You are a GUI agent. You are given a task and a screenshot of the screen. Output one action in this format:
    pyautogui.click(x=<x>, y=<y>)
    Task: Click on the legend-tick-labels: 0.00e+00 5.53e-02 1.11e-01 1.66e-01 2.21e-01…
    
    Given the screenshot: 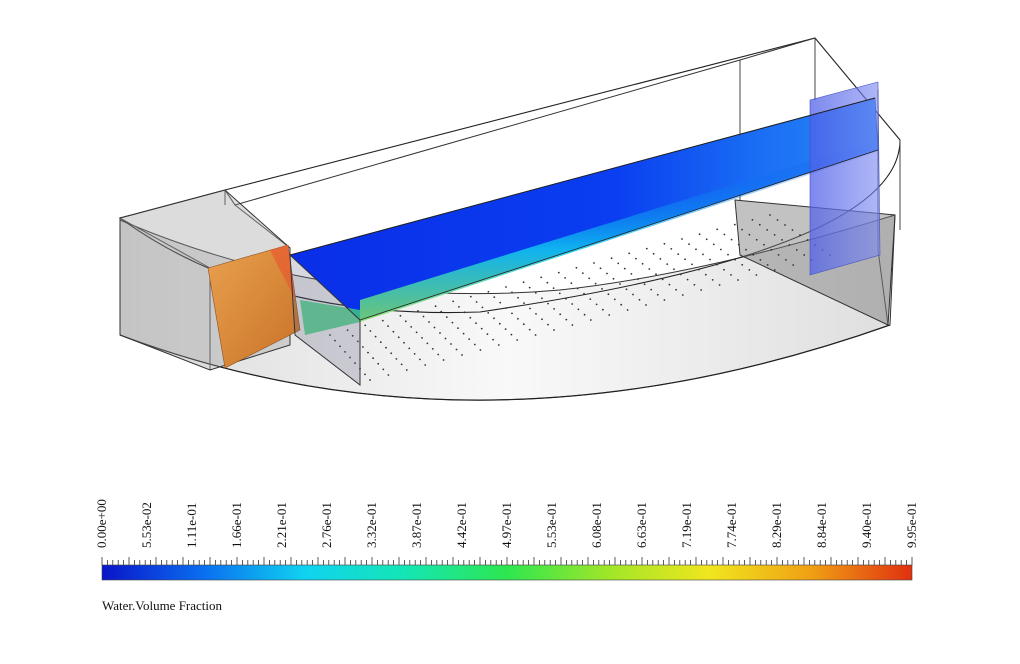 What is the action you would take?
    pyautogui.click(x=506, y=523)
    